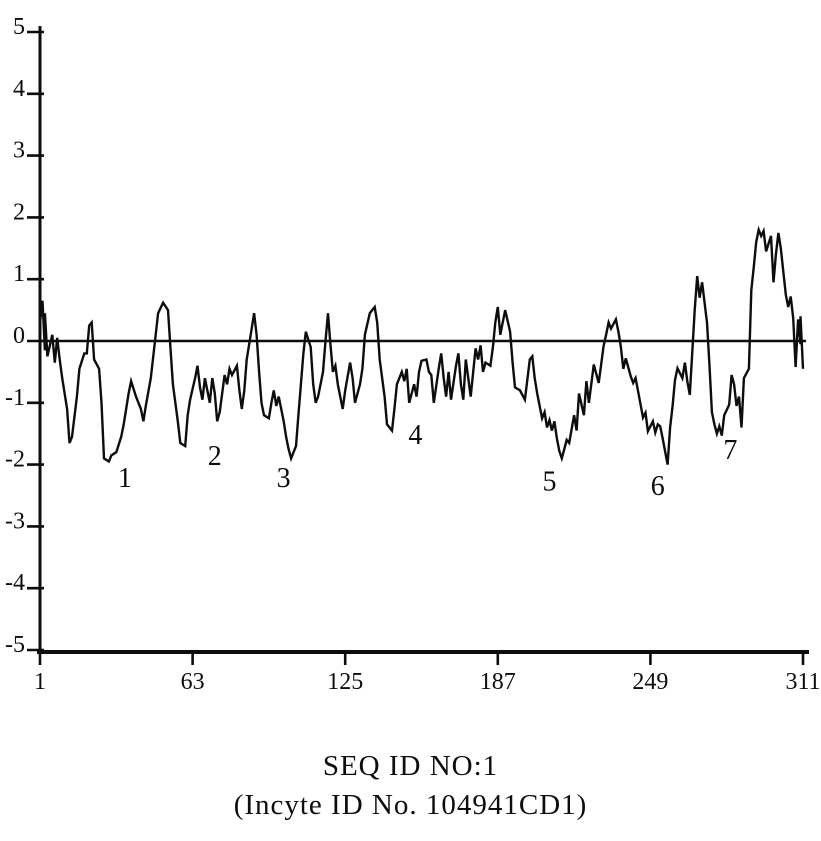 The image size is (821, 841). What do you see at coordinates (549, 481) in the screenshot?
I see `region-label-5: 5` at bounding box center [549, 481].